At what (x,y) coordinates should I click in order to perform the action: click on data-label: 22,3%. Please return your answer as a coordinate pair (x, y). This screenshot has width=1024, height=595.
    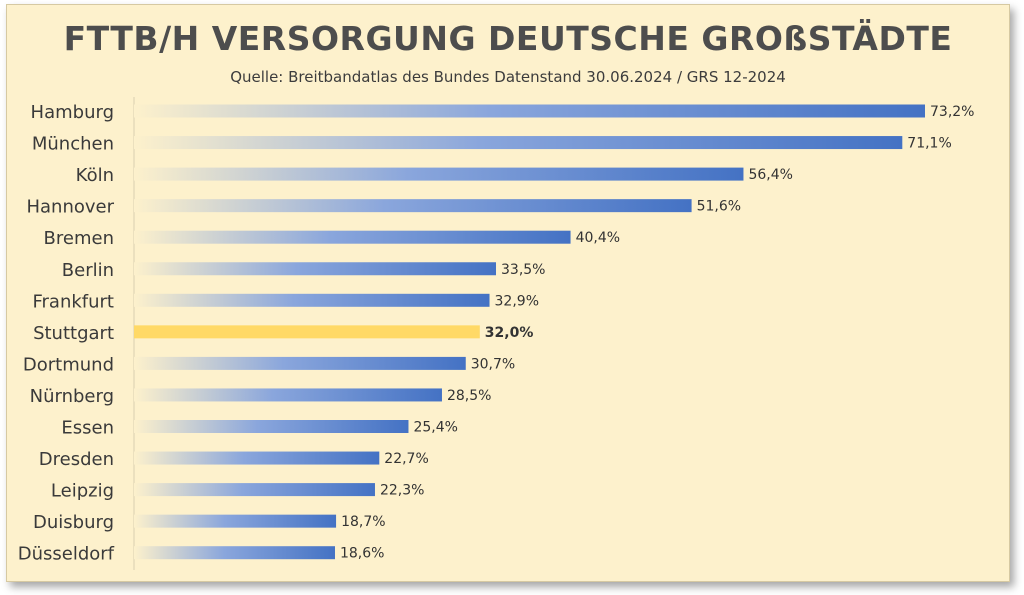
    Looking at the image, I should click on (402, 491).